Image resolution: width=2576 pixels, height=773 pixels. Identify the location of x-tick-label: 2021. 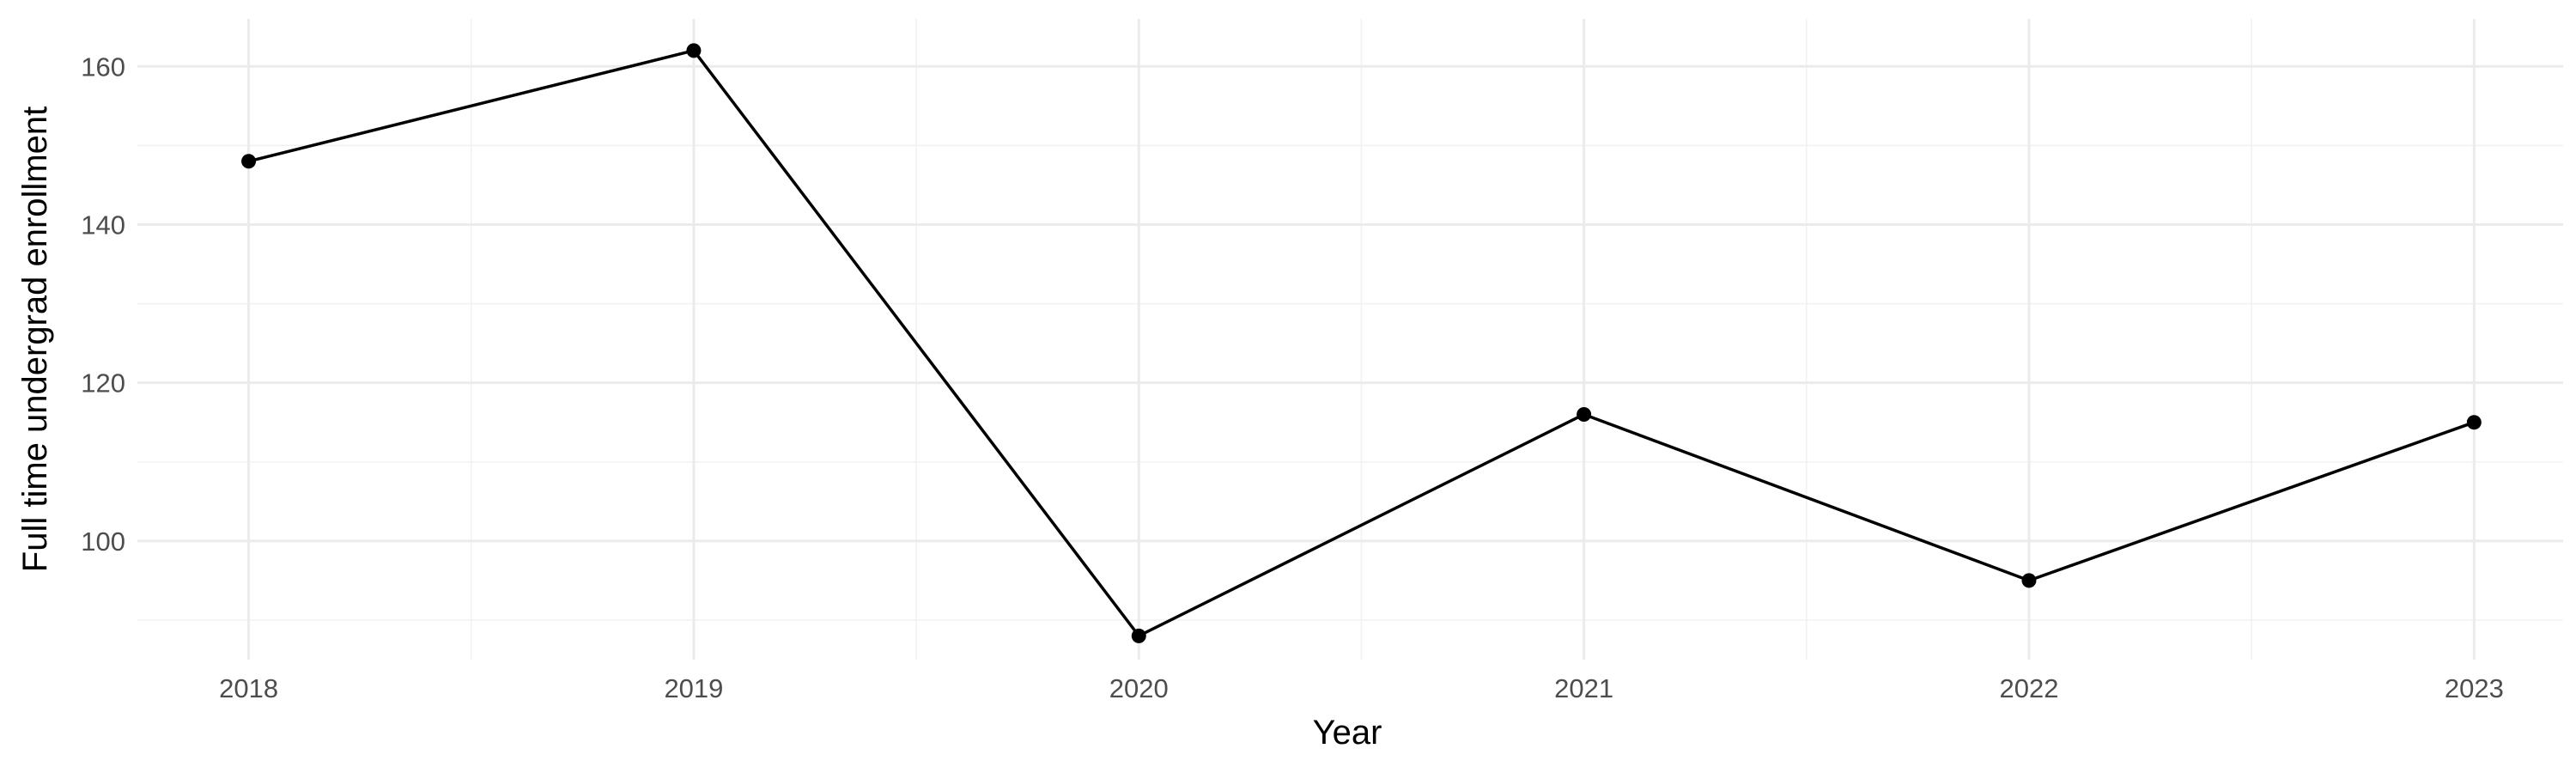
(1583, 688).